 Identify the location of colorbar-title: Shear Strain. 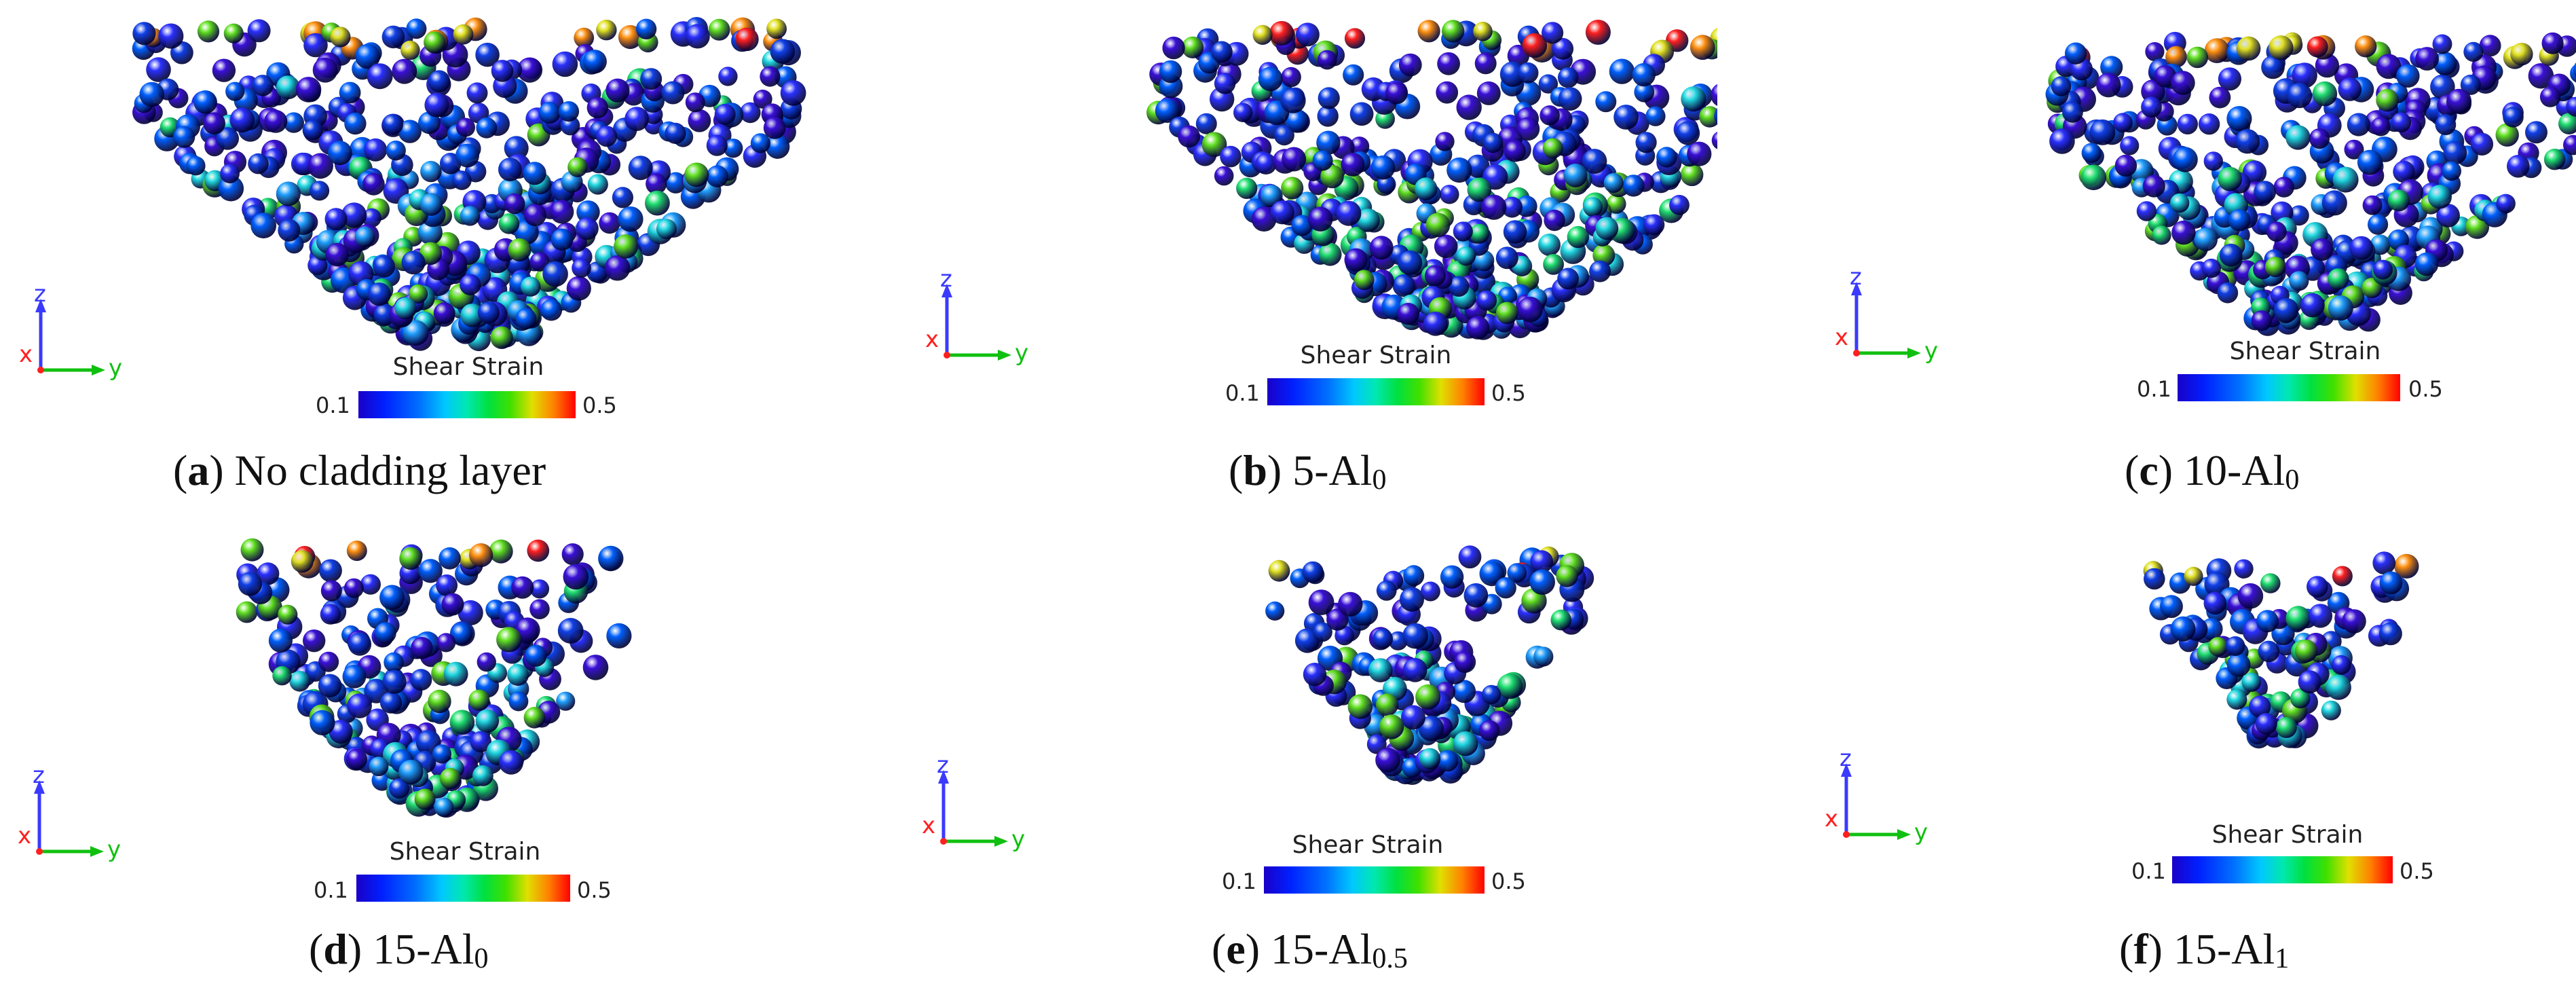
(2305, 351).